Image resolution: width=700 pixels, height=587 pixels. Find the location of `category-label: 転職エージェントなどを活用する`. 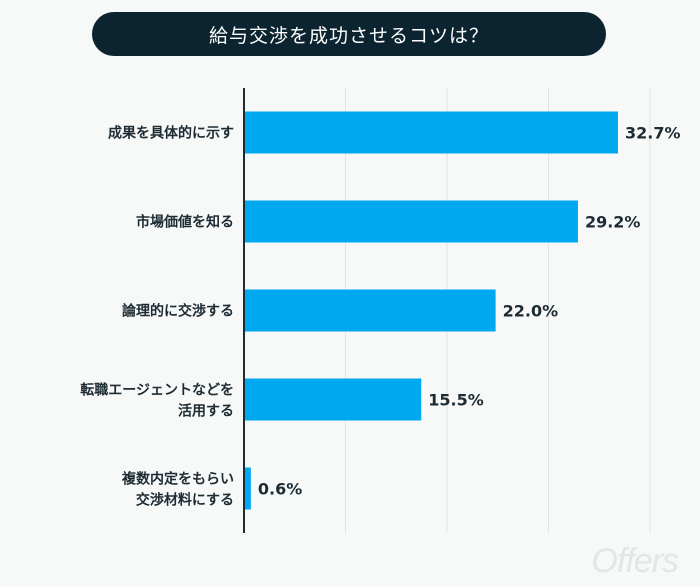

category-label: 転職エージェントなどを活用する is located at coordinates (157, 401).